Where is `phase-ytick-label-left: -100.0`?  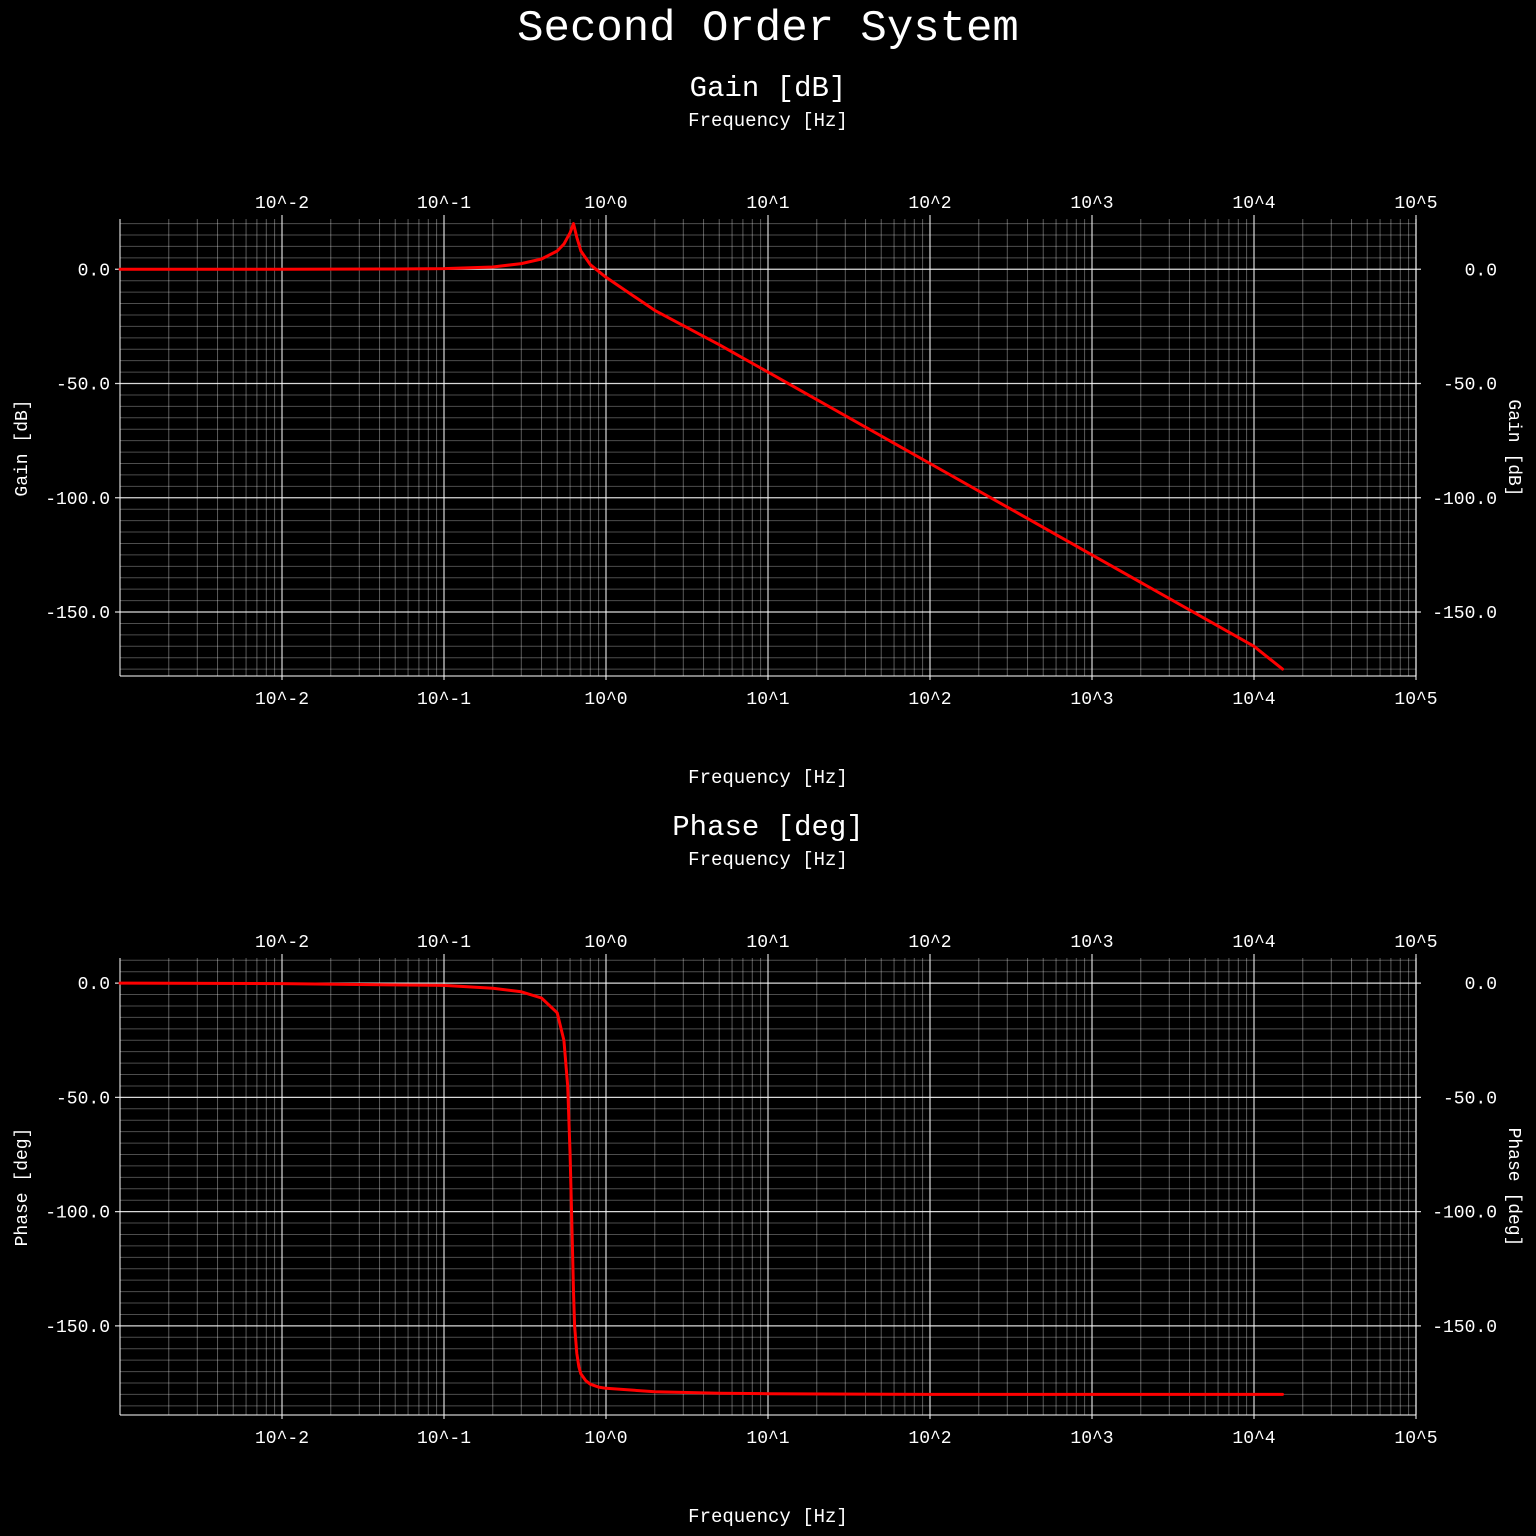
phase-ytick-label-left: -100.0 is located at coordinates (77, 1214).